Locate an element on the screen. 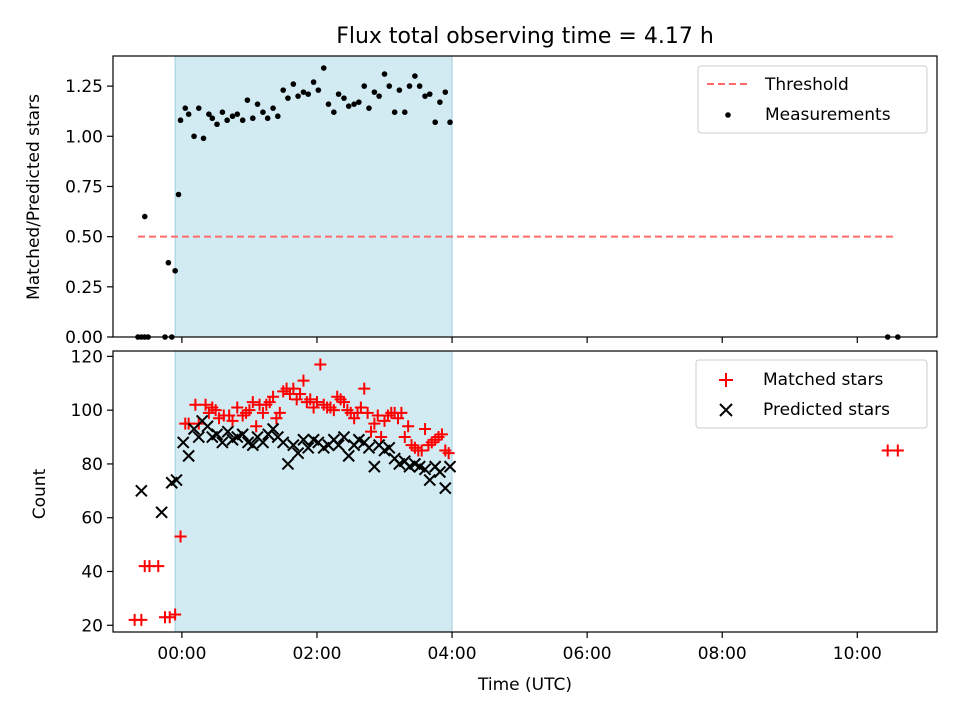 This screenshot has height=720, width=960. x-axis-label: Time (UTC) is located at coordinates (524, 685).